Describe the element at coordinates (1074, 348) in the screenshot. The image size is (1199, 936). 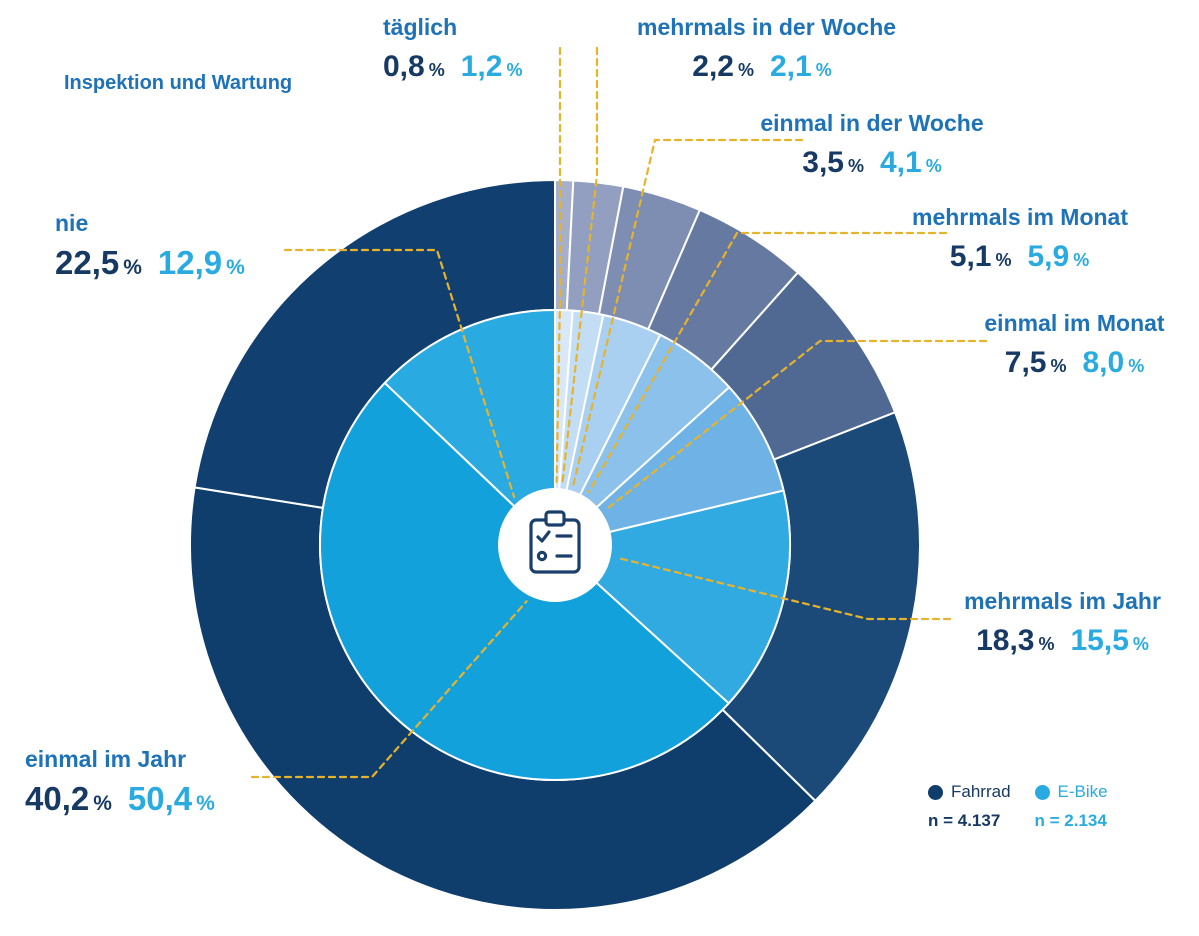
I see `label-einmal-im-monat: einmal im Monat 7,5% 8,0%` at that location.